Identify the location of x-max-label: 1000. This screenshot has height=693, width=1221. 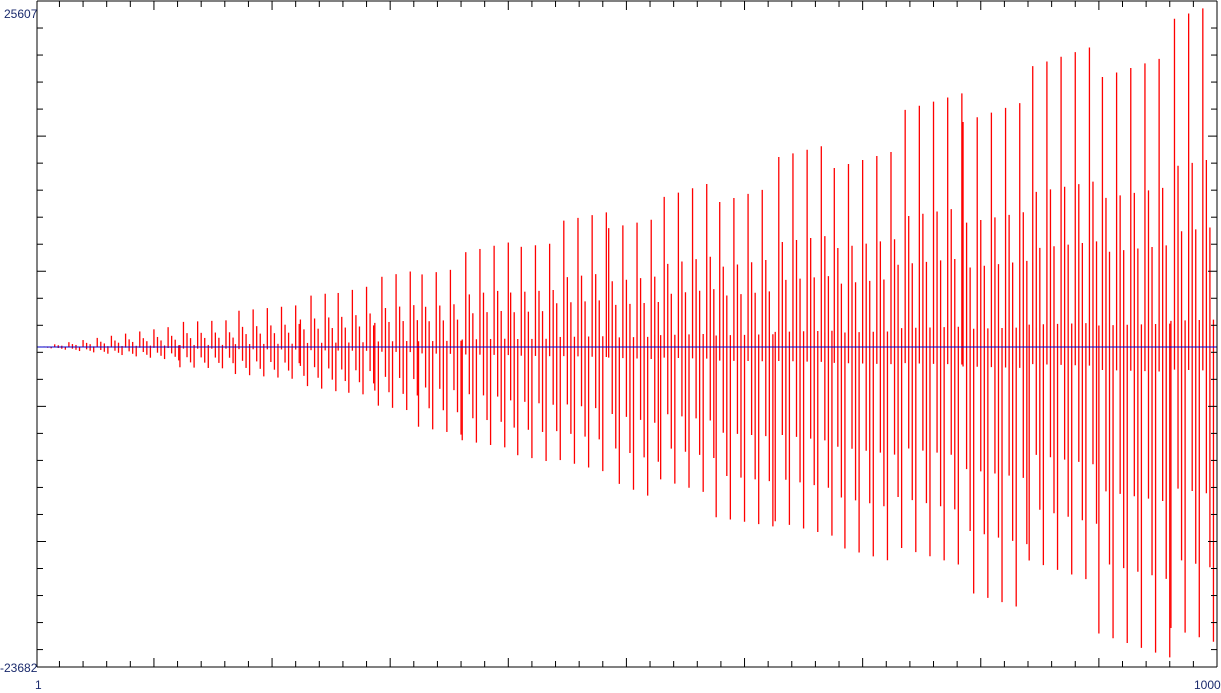
(1207, 685).